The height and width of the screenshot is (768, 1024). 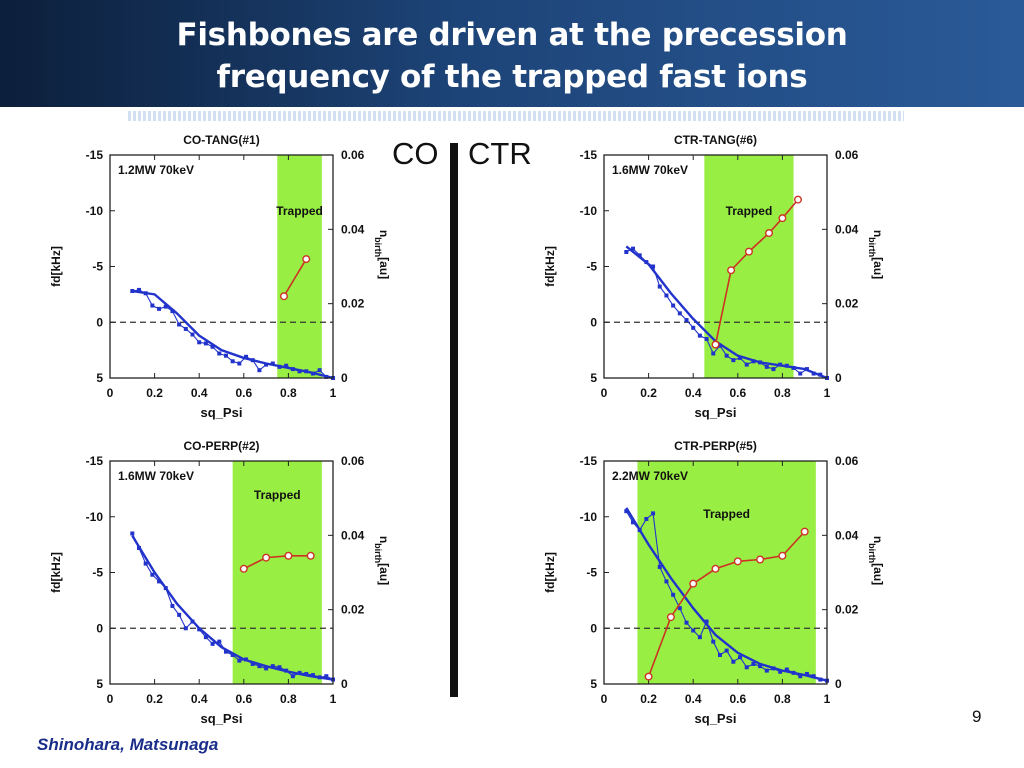 I want to click on chart-title: CO-PERP(#2), so click(x=221, y=446).